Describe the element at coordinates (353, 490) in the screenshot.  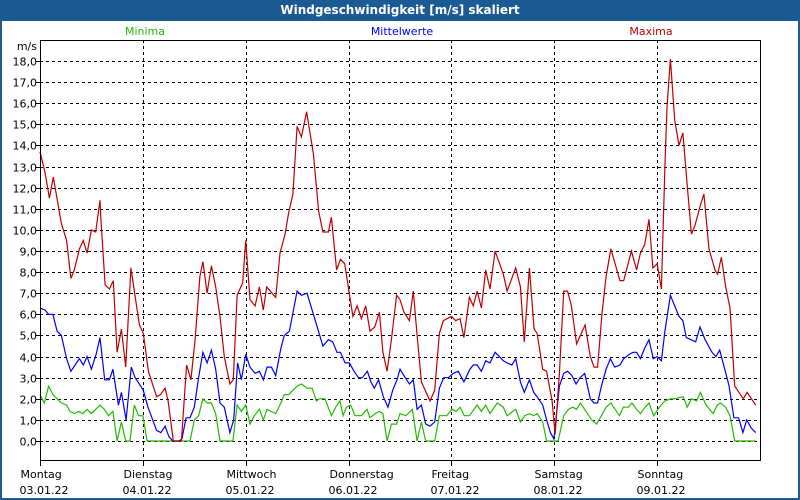
I see `day-date-label: 06.01.22` at that location.